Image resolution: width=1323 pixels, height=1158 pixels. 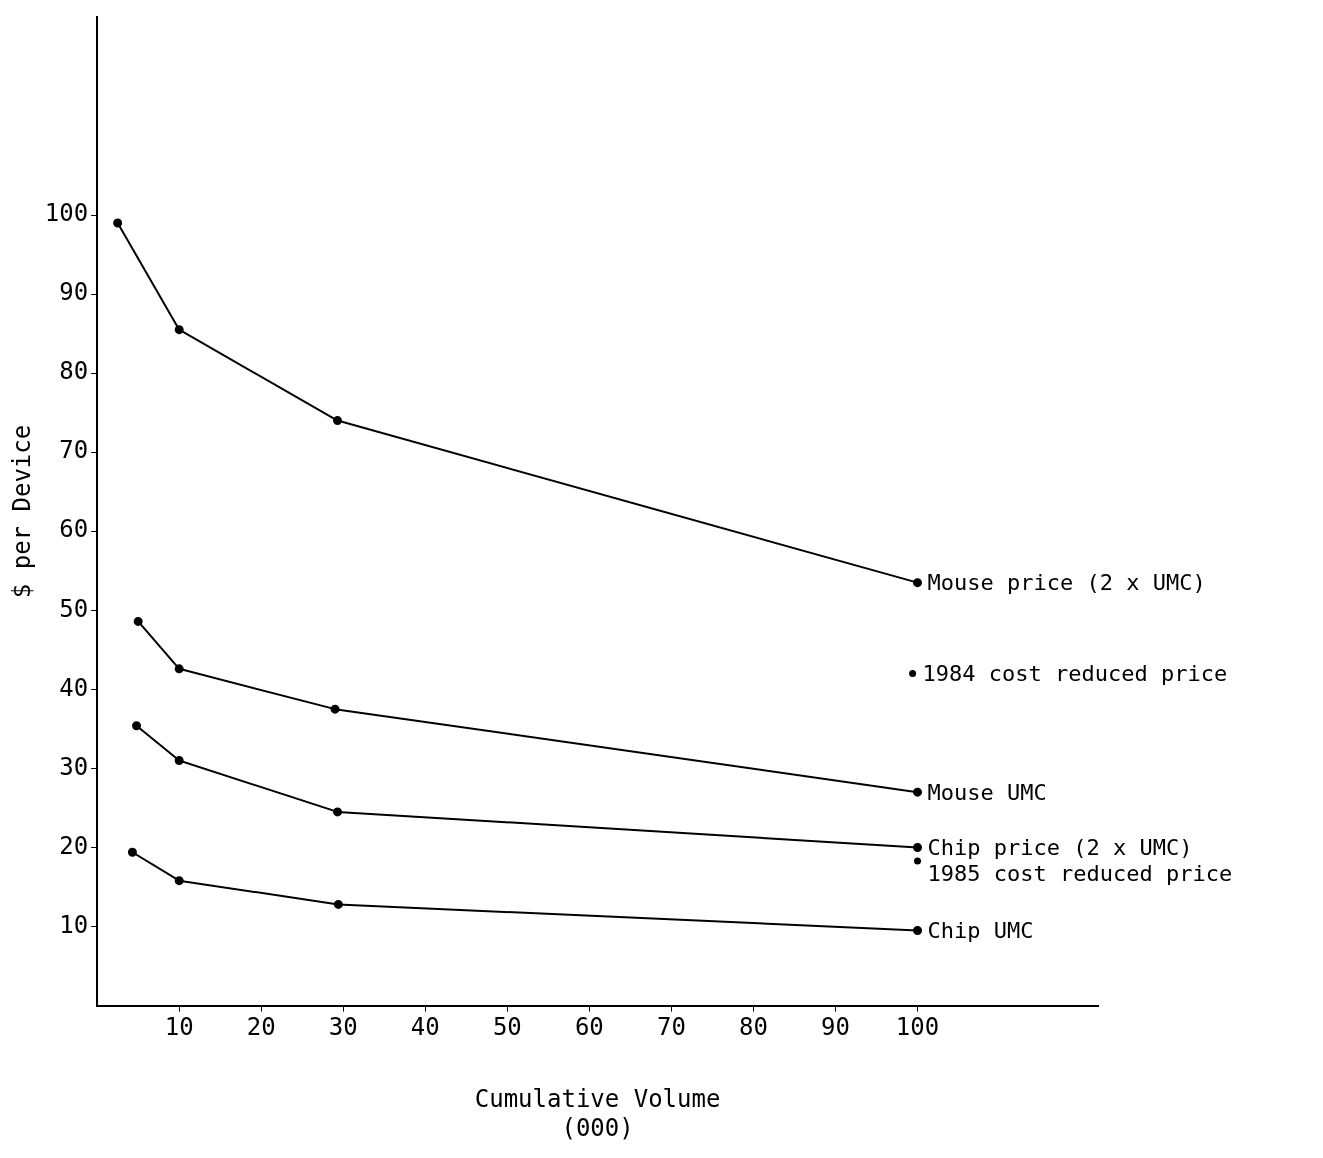 I want to click on series-label: Chip UMC, so click(x=980, y=931).